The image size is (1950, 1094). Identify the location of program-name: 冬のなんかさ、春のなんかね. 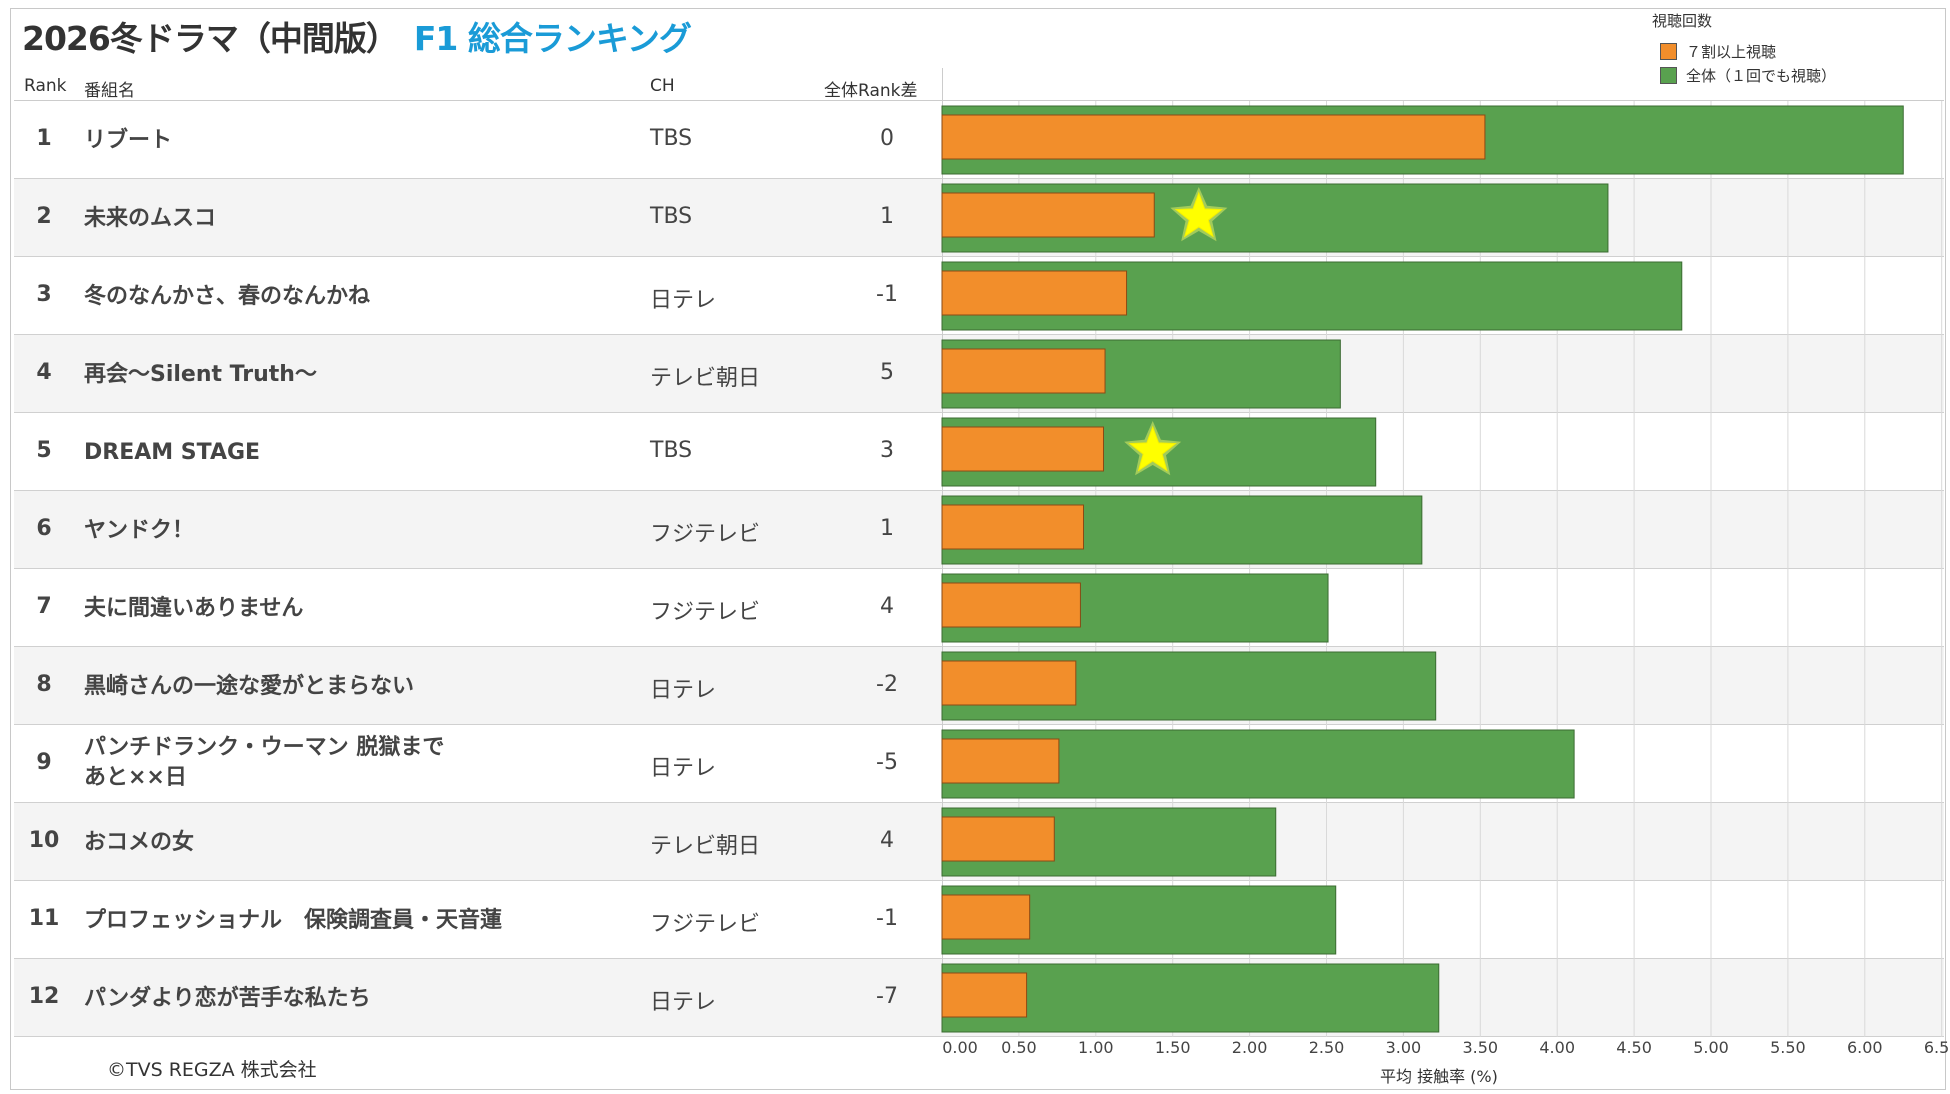
(227, 296).